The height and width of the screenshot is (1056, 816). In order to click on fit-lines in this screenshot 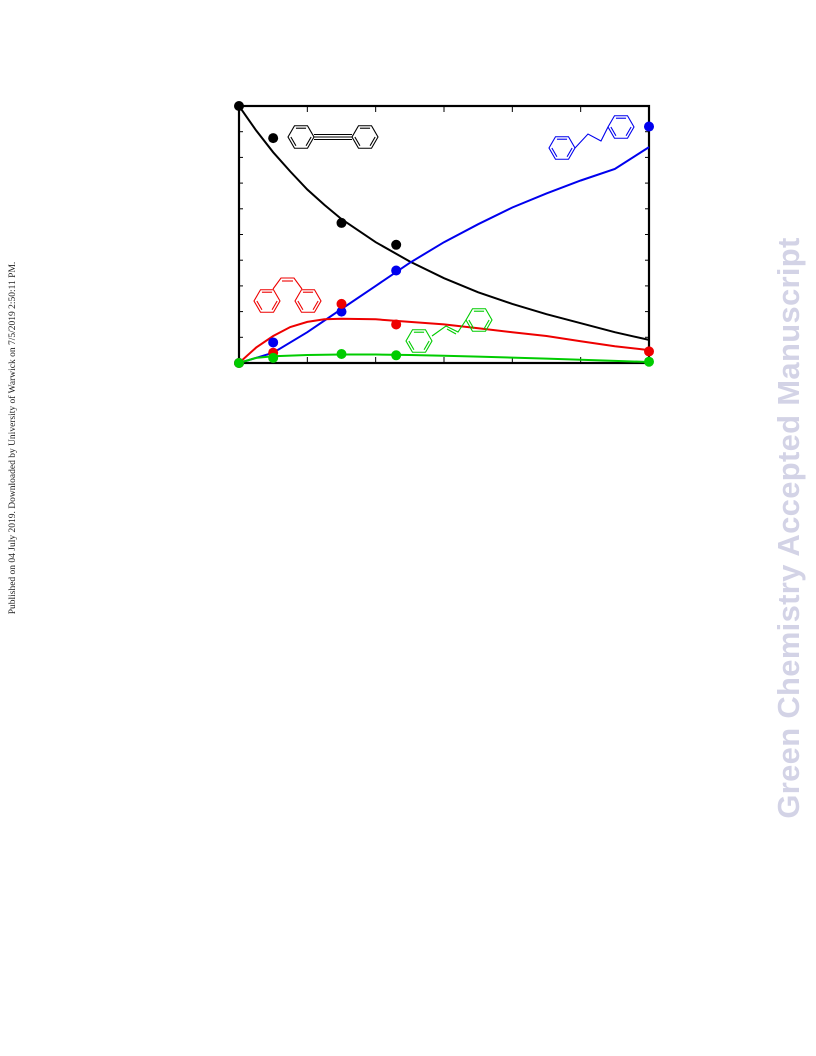, I will do `click(444, 234)`.